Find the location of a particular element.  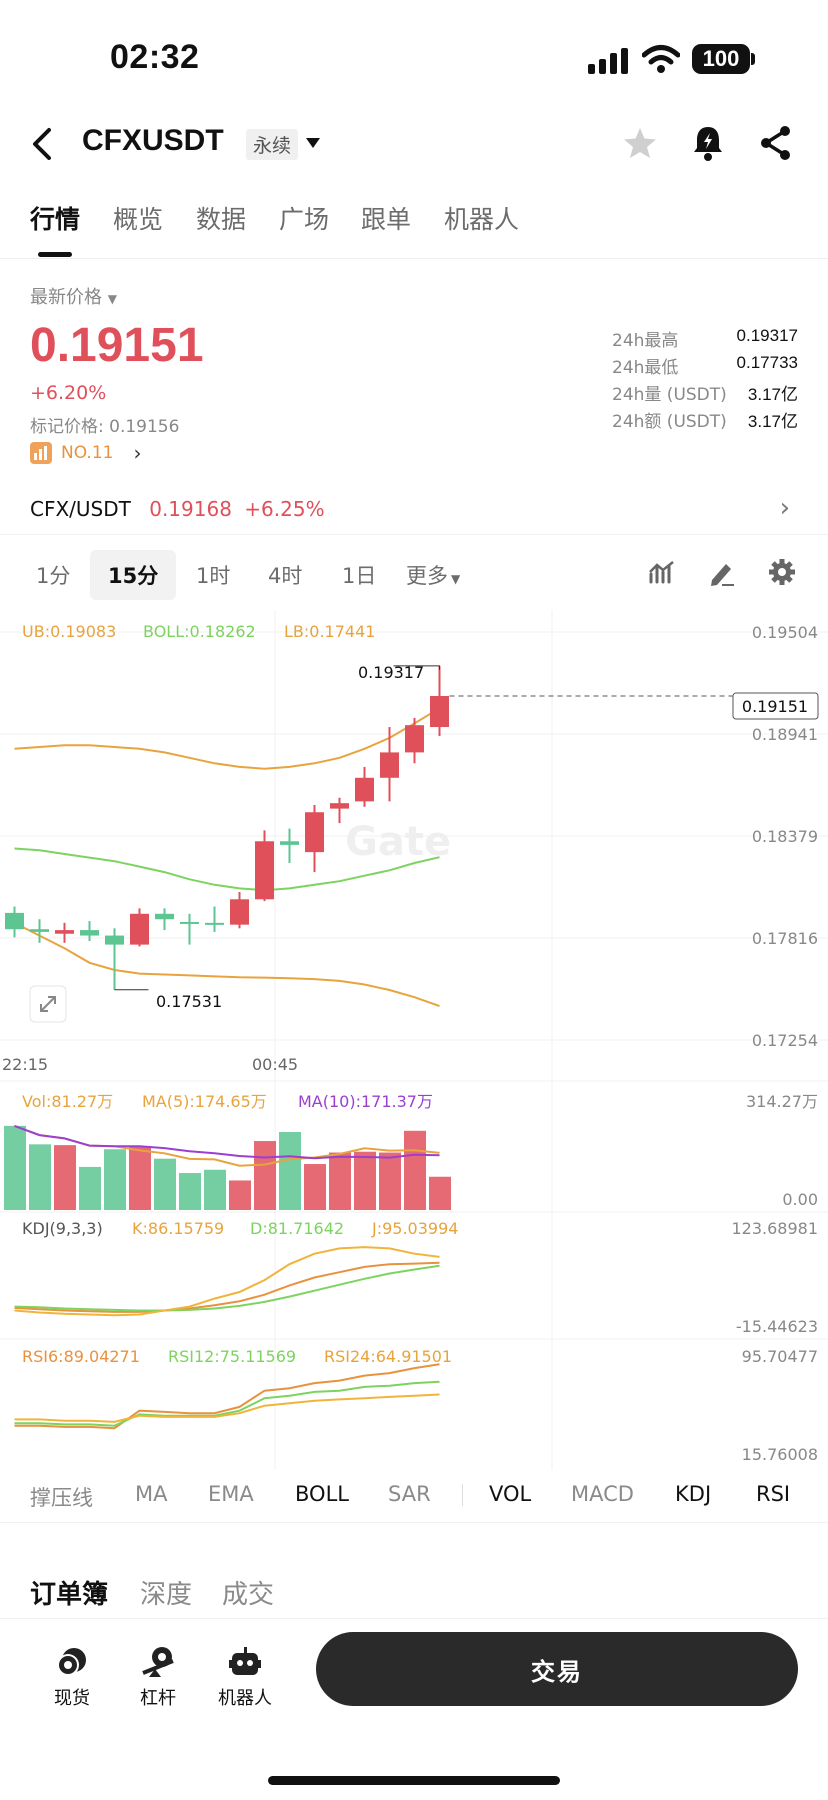

home-indicator is located at coordinates (414, 1780).